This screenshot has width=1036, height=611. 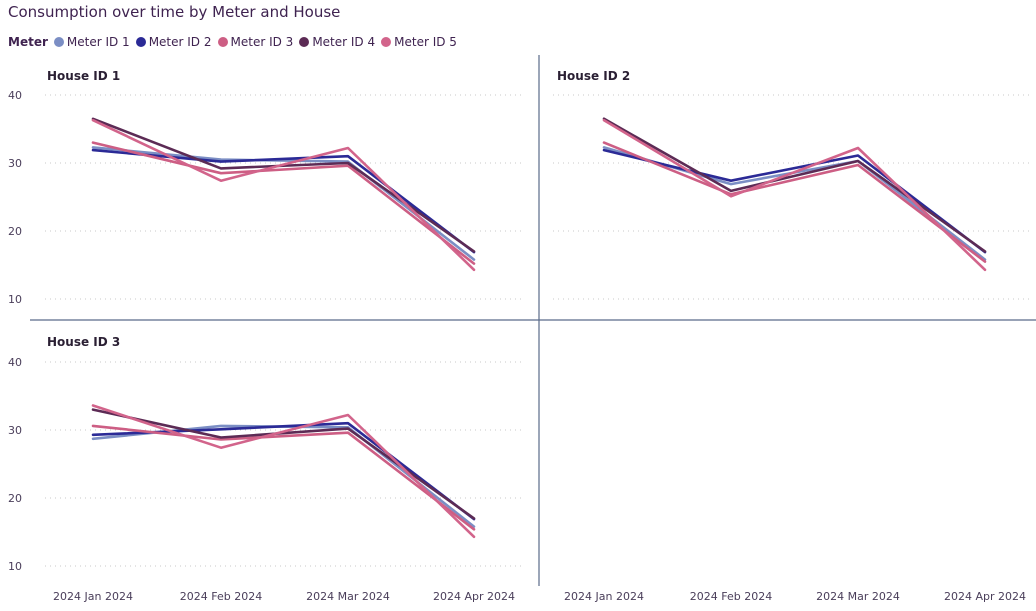 I want to click on legend-label: Meter ID 3, so click(x=262, y=42).